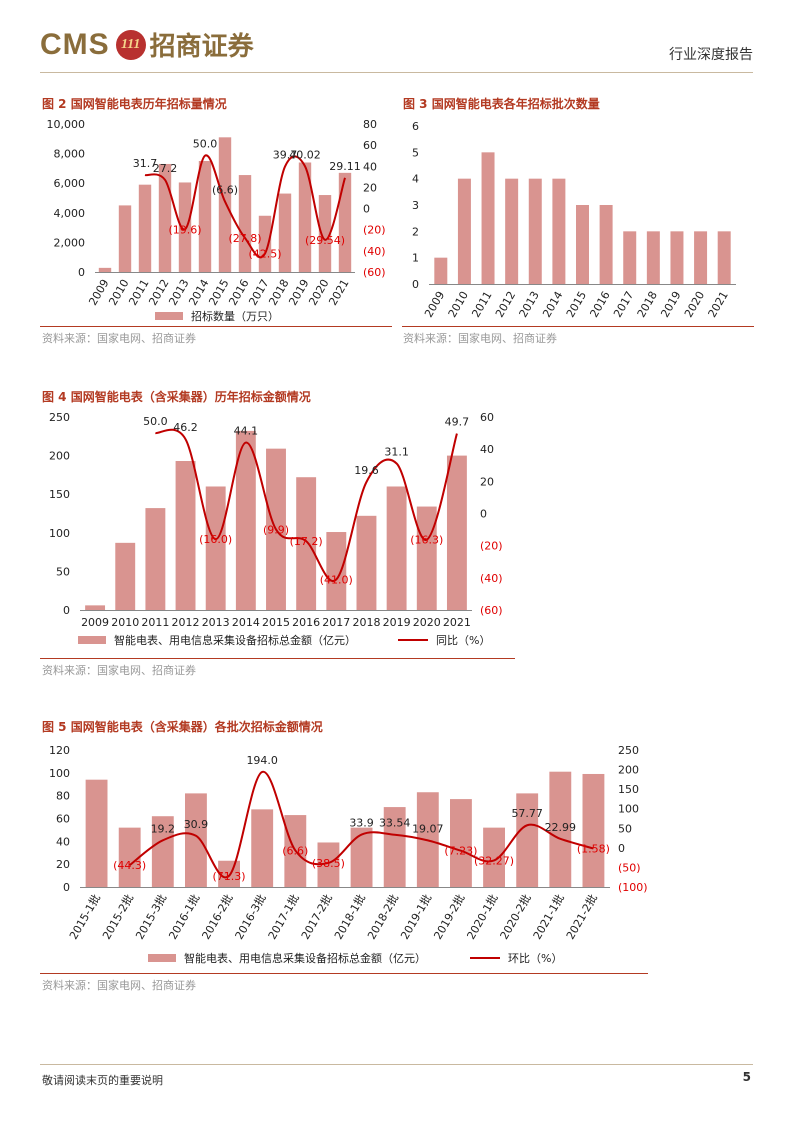 This screenshot has height=1122, width=793. I want to click on fig5-y-tick: 0, so click(66, 887).